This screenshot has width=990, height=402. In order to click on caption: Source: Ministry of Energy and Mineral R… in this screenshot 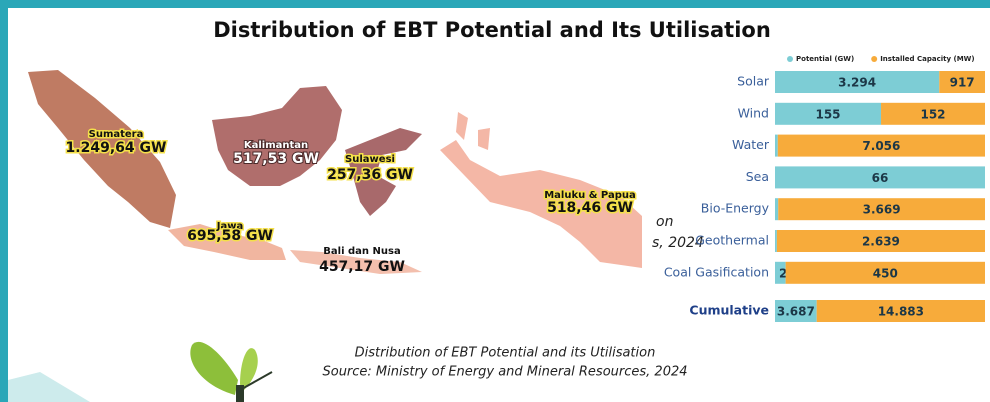, I will do `click(504, 372)`.